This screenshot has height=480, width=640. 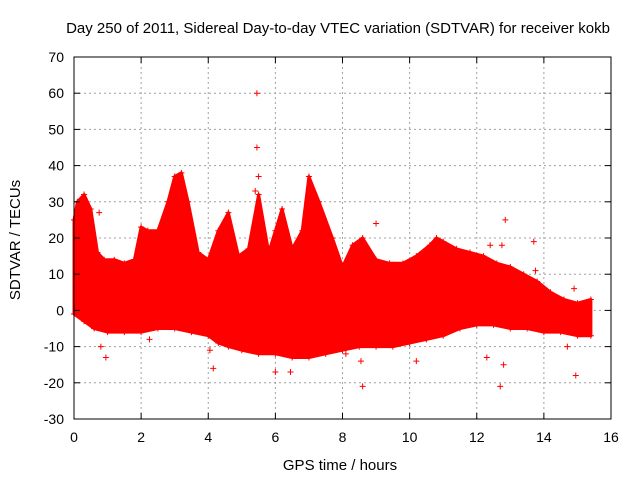 What do you see at coordinates (340, 465) in the screenshot?
I see `x-axis-label: GPS time / hours` at bounding box center [340, 465].